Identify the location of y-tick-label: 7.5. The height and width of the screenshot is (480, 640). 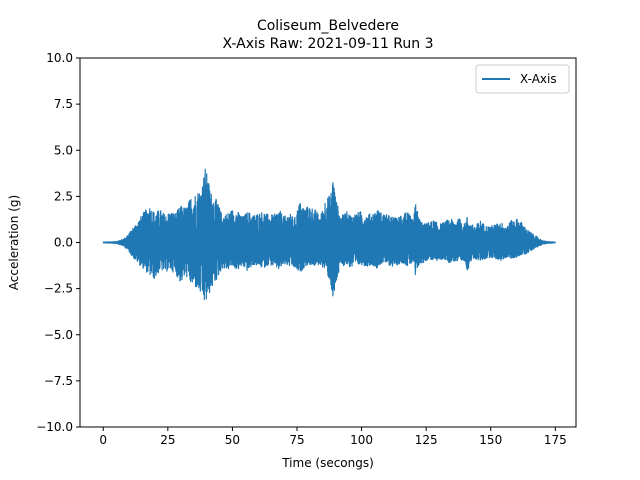
(63, 104).